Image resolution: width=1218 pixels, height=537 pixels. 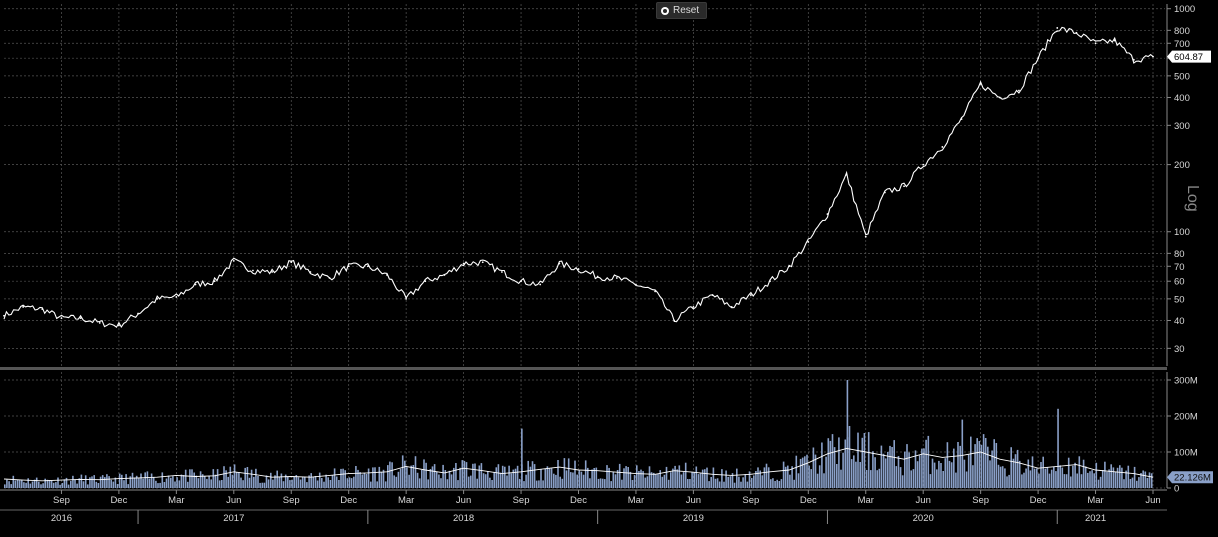 I want to click on year-label: 2021, so click(x=1095, y=518).